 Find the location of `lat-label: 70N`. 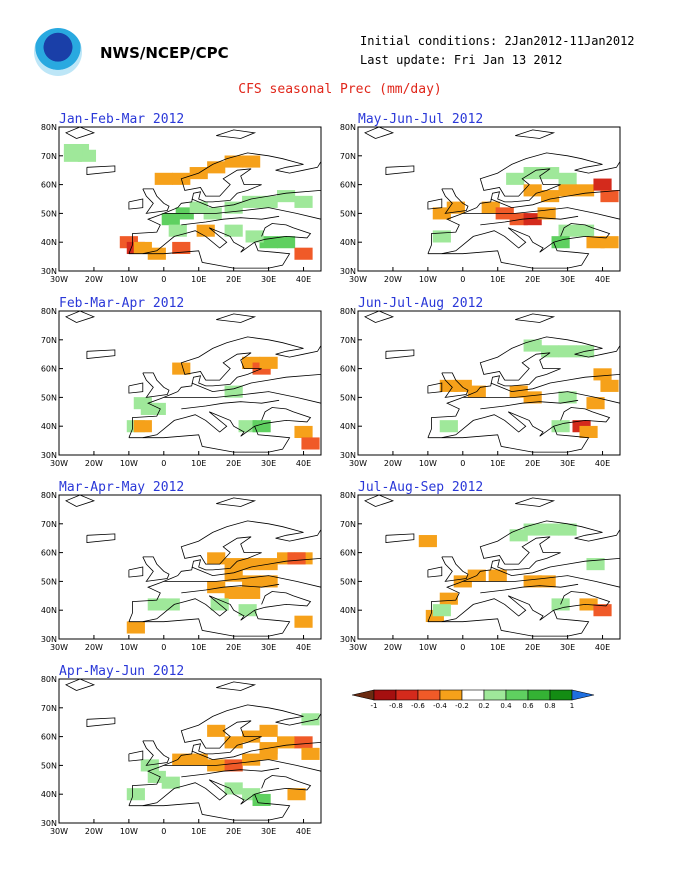

lat-label: 70N is located at coordinates (348, 524).